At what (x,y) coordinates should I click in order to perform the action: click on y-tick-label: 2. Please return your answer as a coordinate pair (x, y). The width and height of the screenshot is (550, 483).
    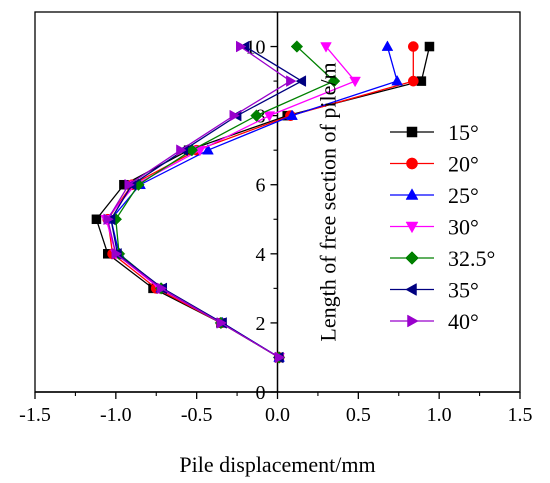
    Looking at the image, I should click on (261, 324).